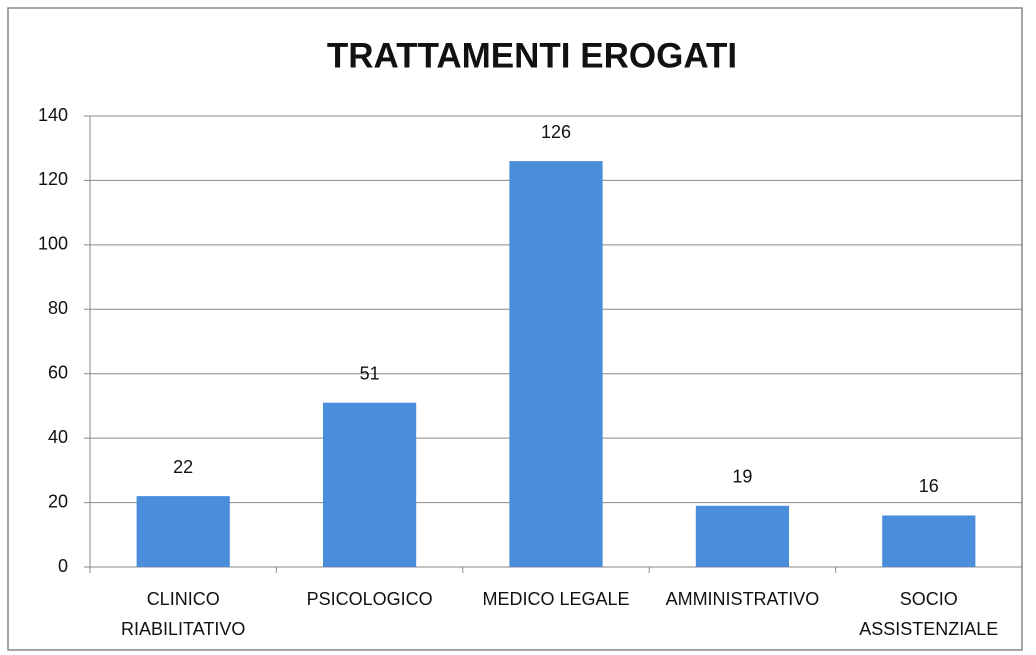 Image resolution: width=1036 pixels, height=655 pixels. Describe the element at coordinates (63, 566) in the screenshot. I see `y-tick-label: 0` at that location.